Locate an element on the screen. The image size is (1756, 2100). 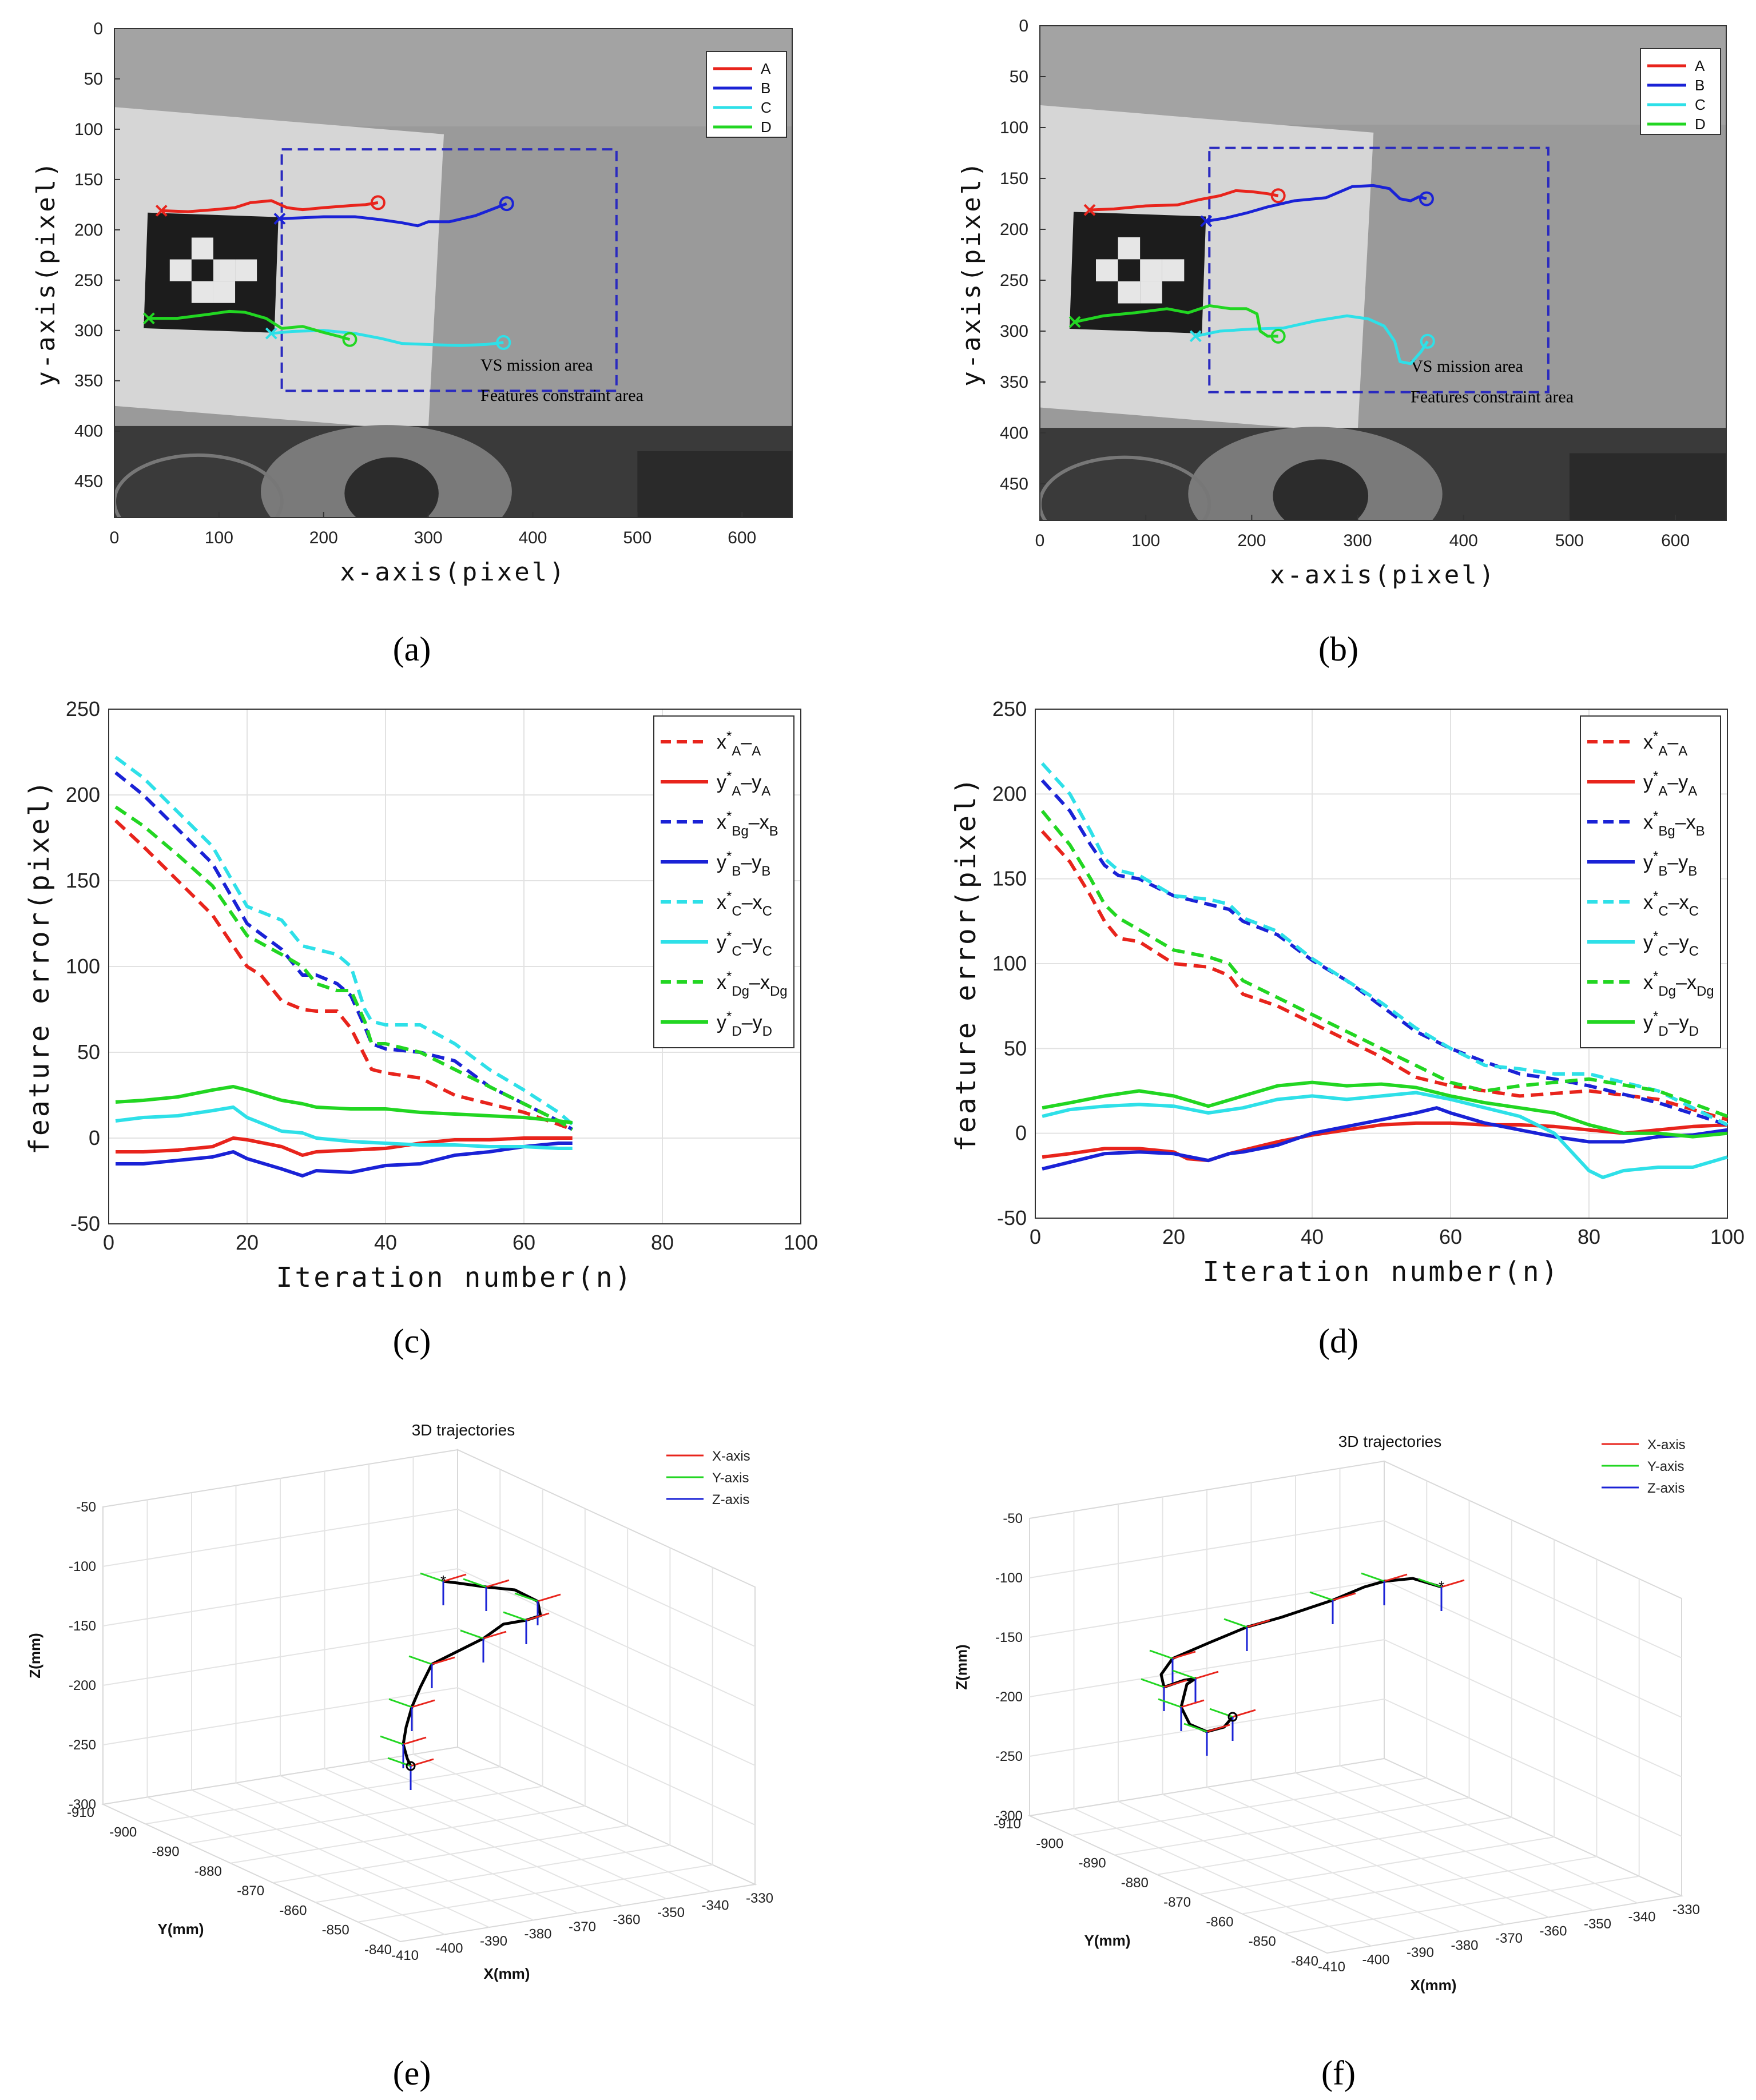
legend-label-C: C is located at coordinates (1701, 104).